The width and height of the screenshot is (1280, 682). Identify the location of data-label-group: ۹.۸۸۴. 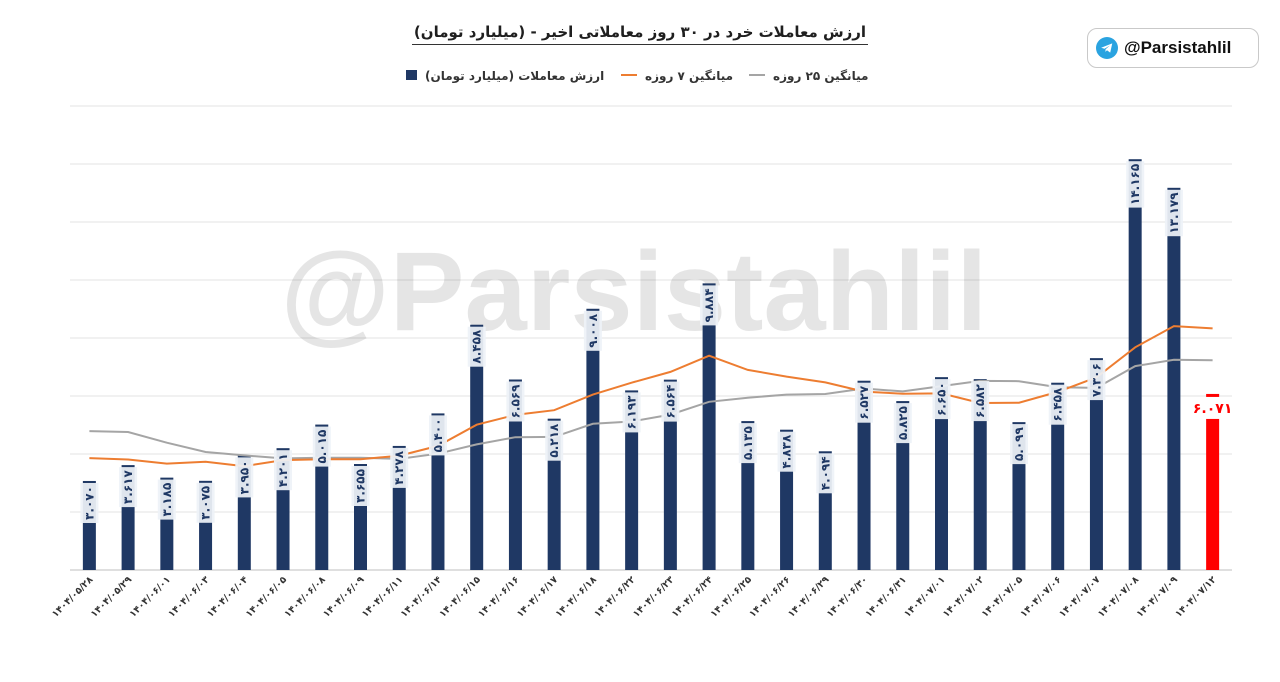
(709, 305).